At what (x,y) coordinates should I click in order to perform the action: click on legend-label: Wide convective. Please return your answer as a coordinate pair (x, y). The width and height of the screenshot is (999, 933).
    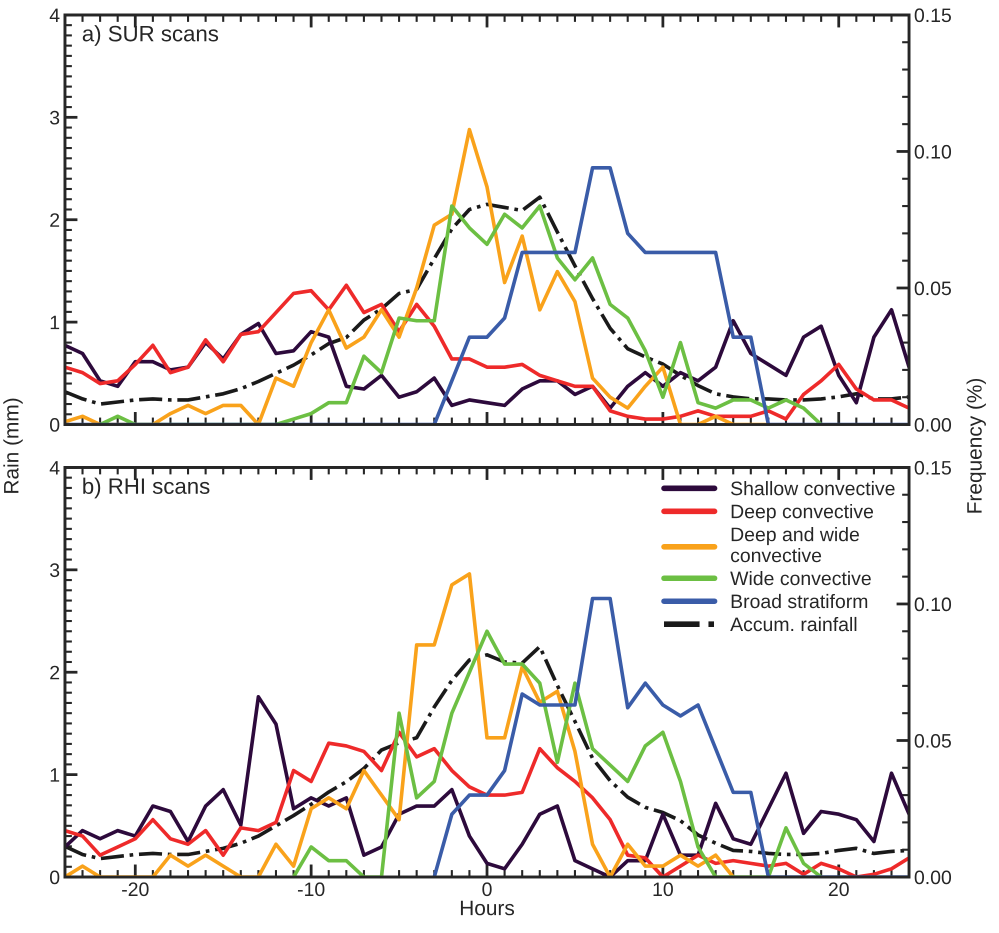
    Looking at the image, I should click on (800, 578).